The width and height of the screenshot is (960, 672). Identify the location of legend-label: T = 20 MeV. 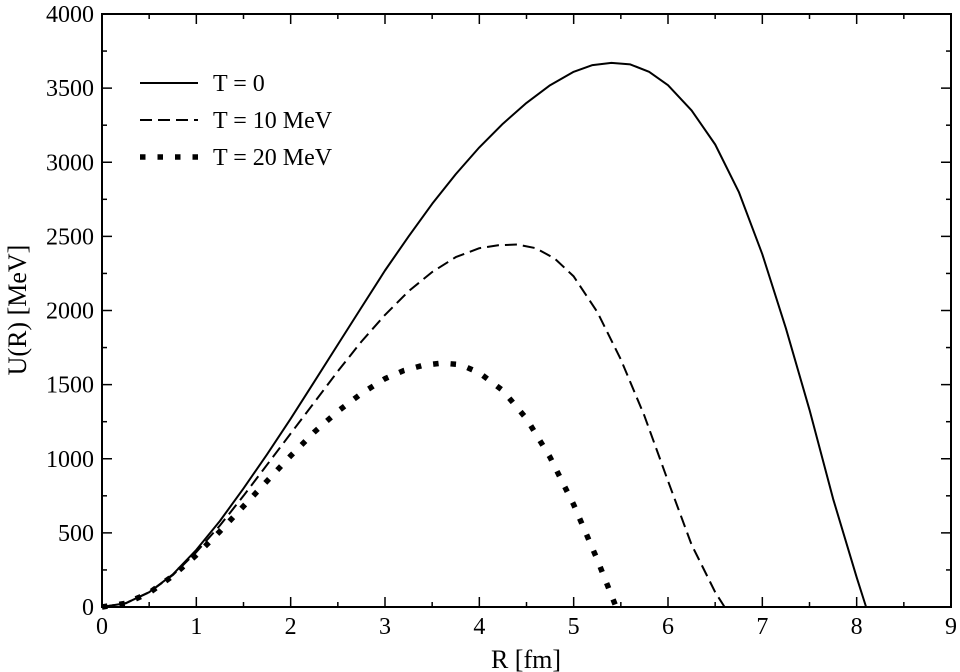
(273, 158).